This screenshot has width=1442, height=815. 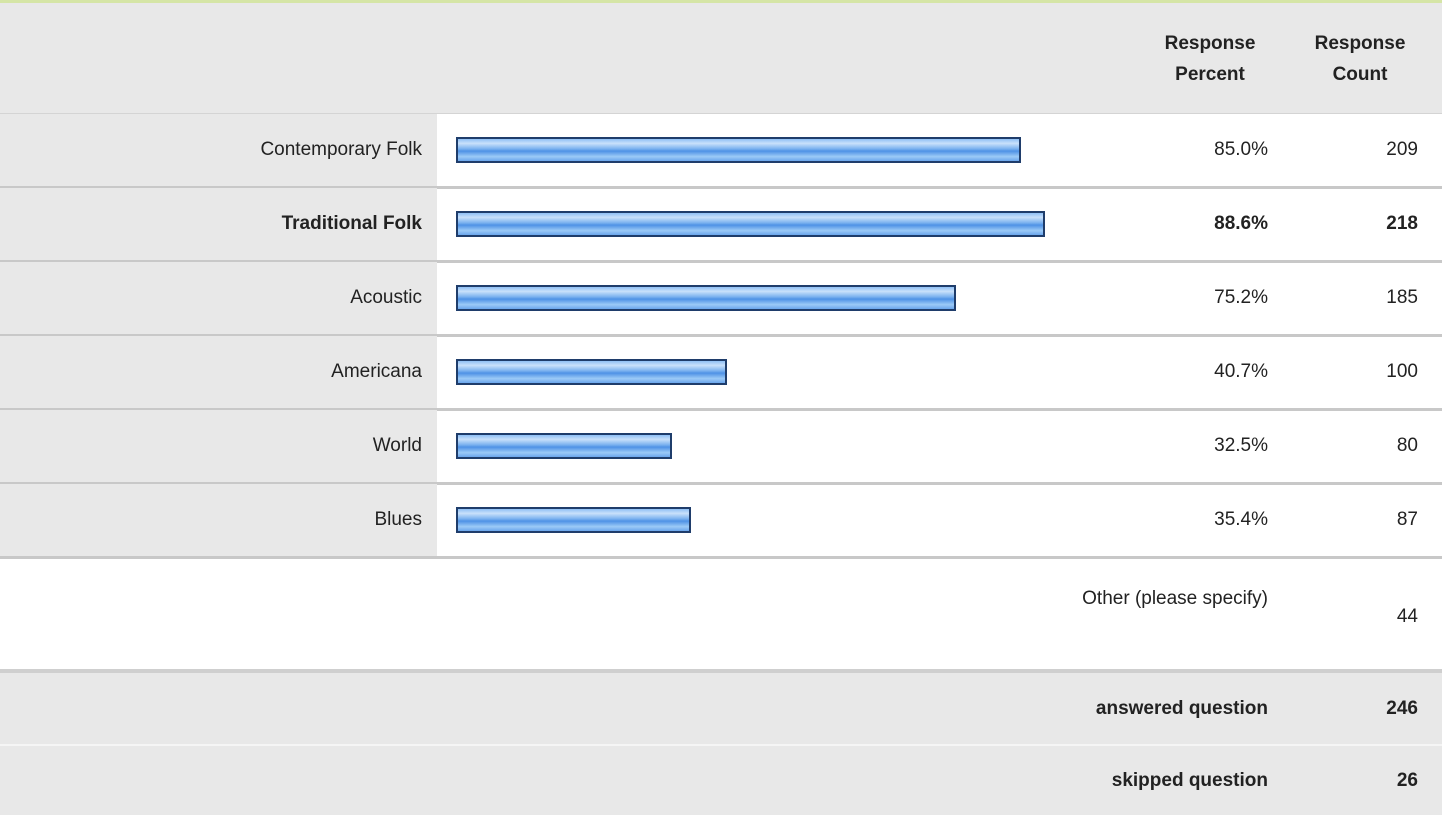 I want to click on row-label: Traditional Folk, so click(x=351, y=223).